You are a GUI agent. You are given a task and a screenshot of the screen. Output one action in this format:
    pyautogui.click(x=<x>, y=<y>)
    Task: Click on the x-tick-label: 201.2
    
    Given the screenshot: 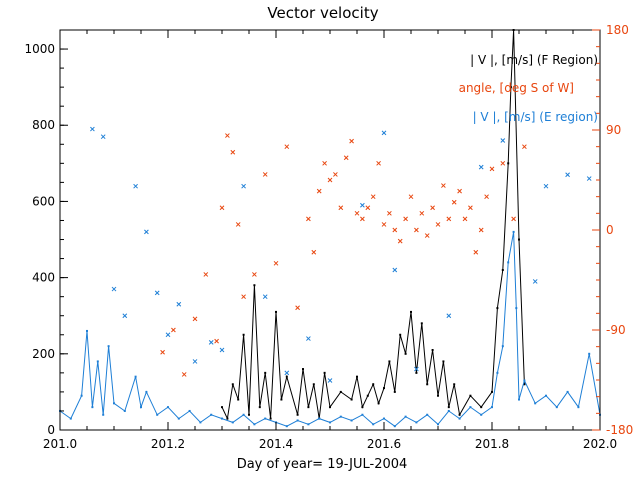 What is the action you would take?
    pyautogui.click(x=168, y=444)
    